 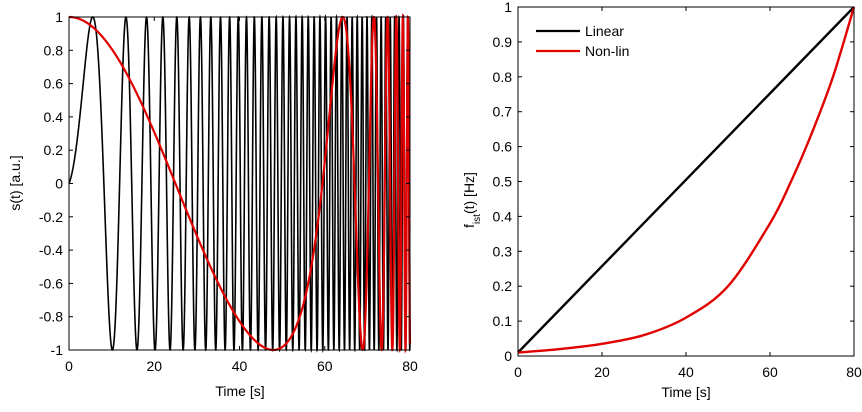 I want to click on signal-x-tick-label: 60, so click(x=325, y=366).